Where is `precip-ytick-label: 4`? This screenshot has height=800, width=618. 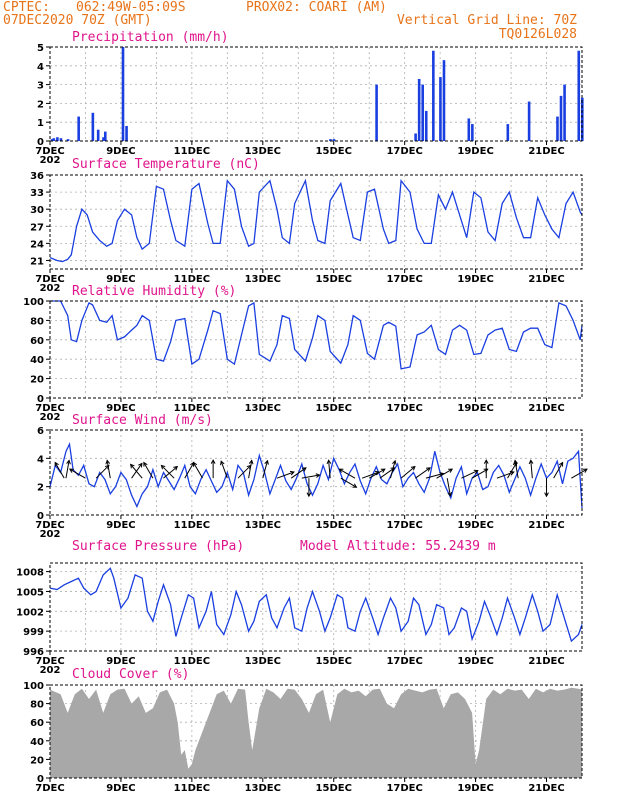 precip-ytick-label: 4 is located at coordinates (40, 67).